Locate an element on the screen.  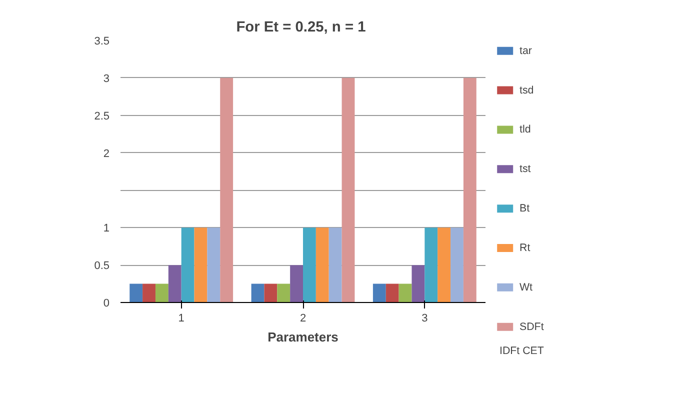
y-tick-label: 3.5 is located at coordinates (102, 42).